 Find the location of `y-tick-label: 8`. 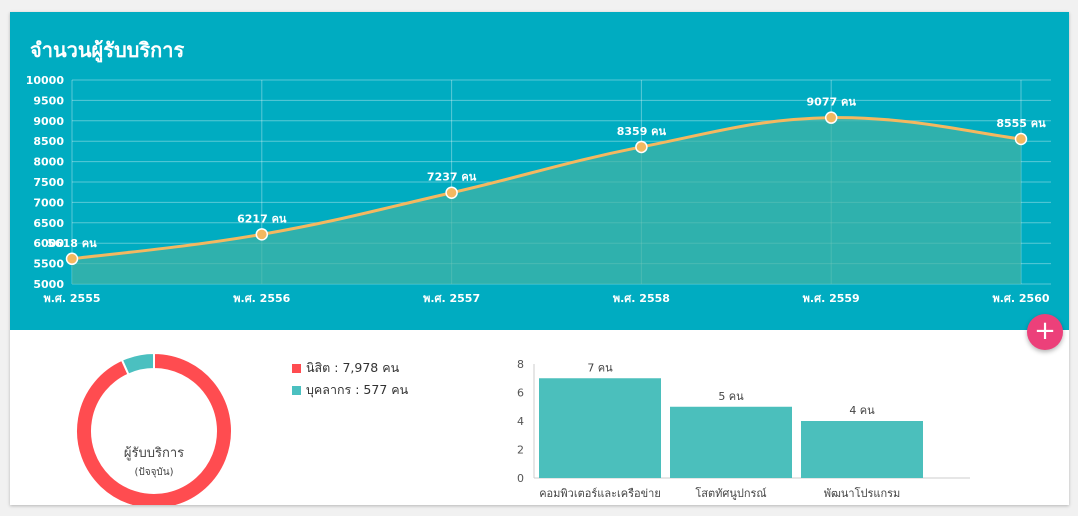

y-tick-label: 8 is located at coordinates (520, 364).